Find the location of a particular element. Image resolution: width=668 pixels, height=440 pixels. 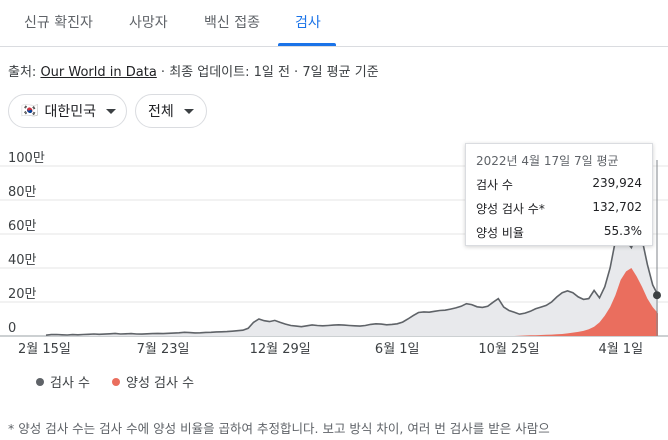

x-tick-label: 7월 23일 is located at coordinates (163, 349).